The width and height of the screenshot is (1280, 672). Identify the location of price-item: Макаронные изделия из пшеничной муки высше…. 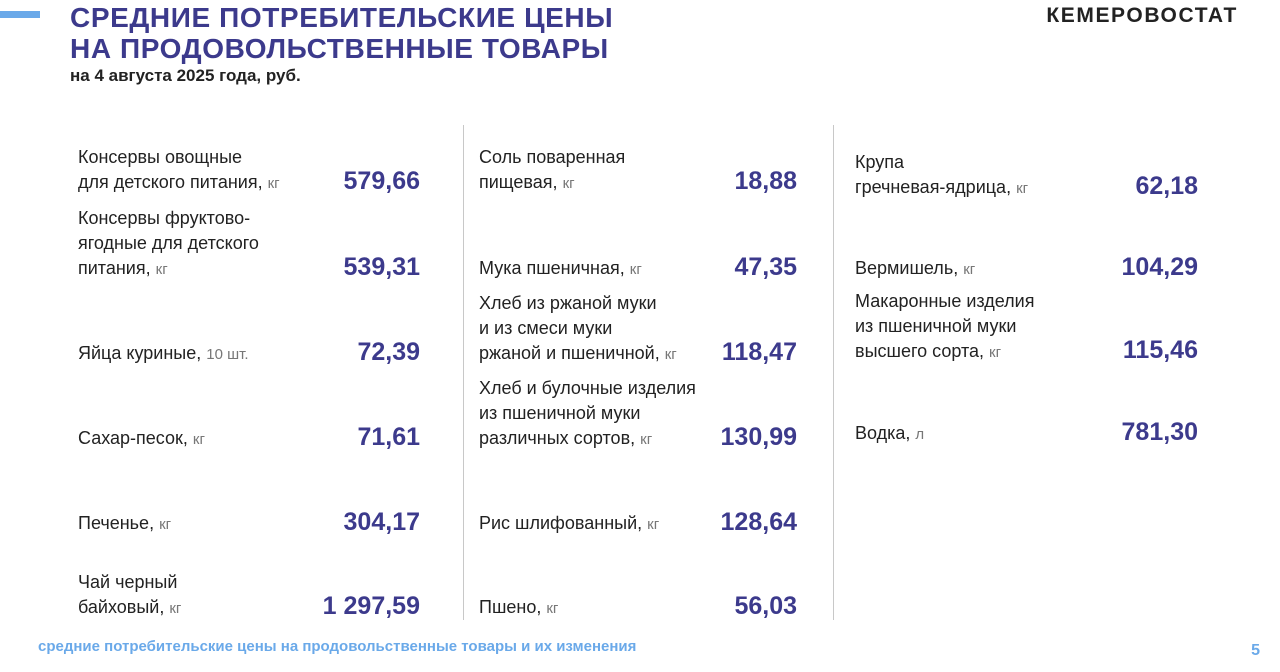
(1026, 320).